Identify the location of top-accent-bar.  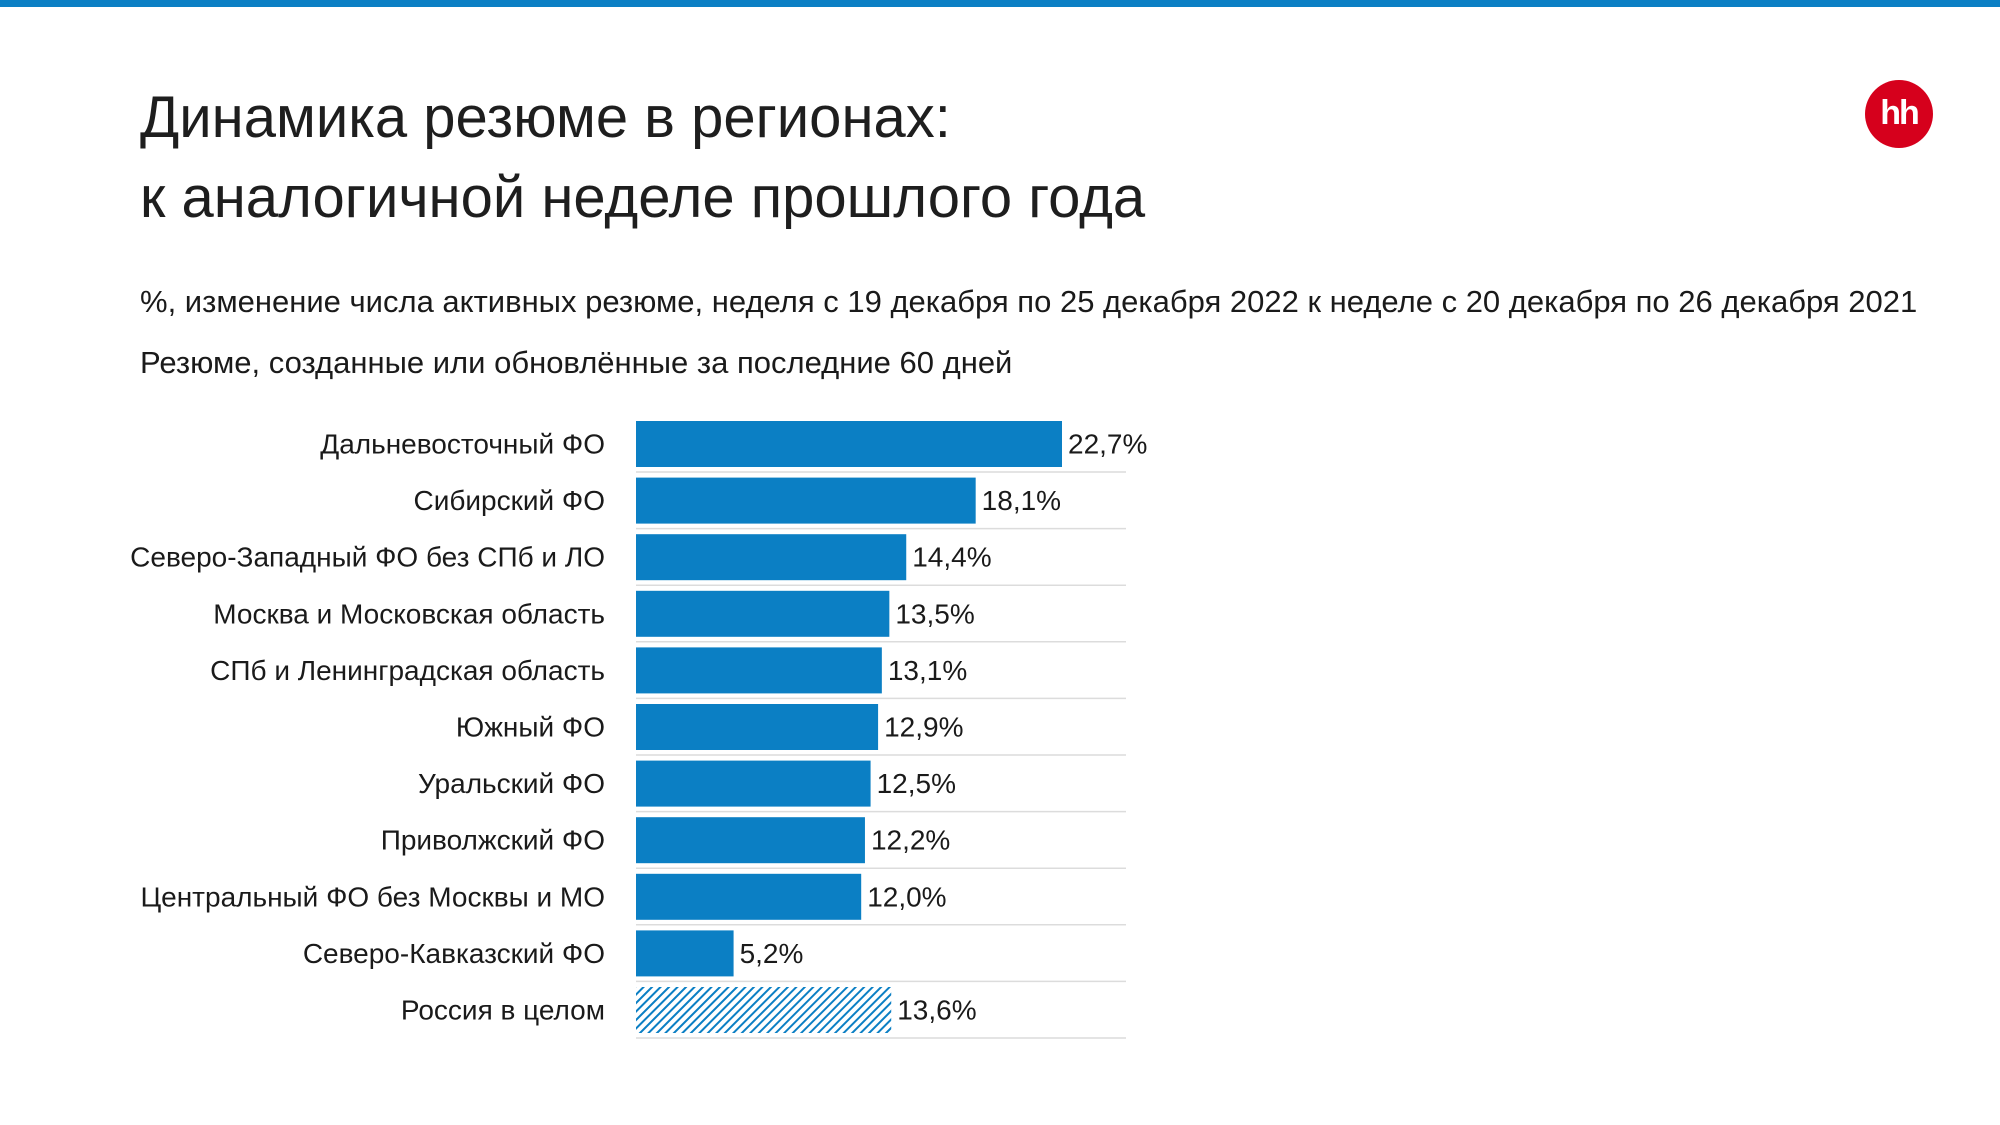
(1000, 3).